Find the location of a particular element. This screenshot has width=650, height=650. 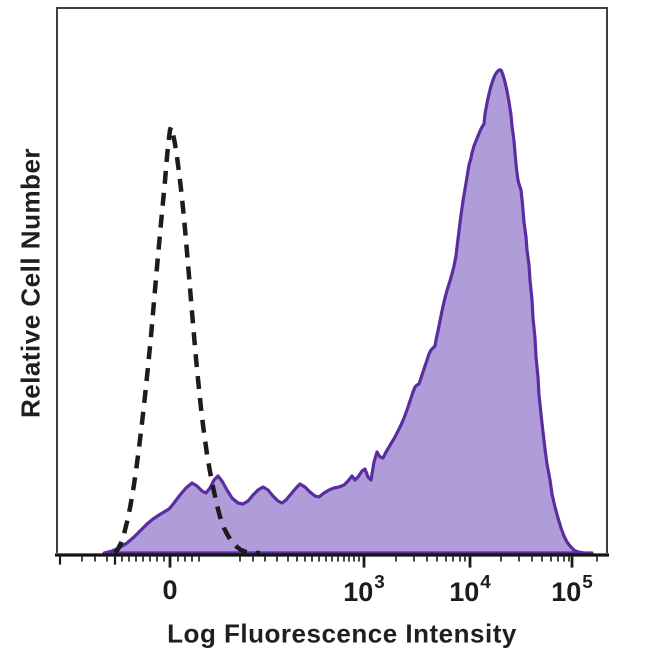

y-axis-label: Relative Cell Number is located at coordinates (30, 283).